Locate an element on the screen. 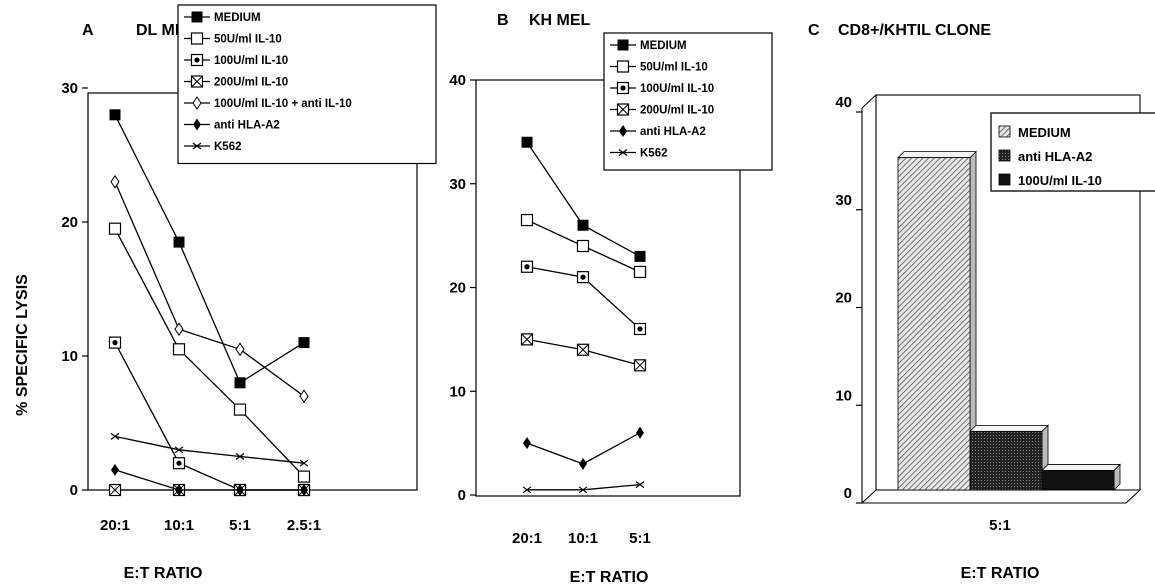 This screenshot has height=588, width=1155. panel-a-legend-label: 100U/ml IL-10 is located at coordinates (251, 61).